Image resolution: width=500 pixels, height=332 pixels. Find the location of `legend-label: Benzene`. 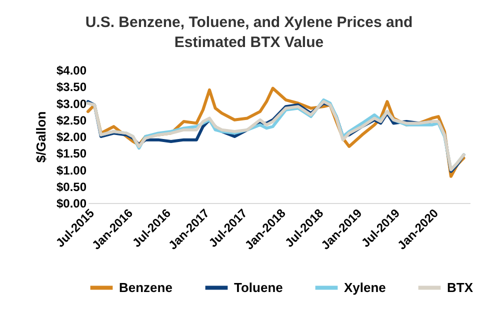

legend-label: Benzene is located at coordinates (145, 287).